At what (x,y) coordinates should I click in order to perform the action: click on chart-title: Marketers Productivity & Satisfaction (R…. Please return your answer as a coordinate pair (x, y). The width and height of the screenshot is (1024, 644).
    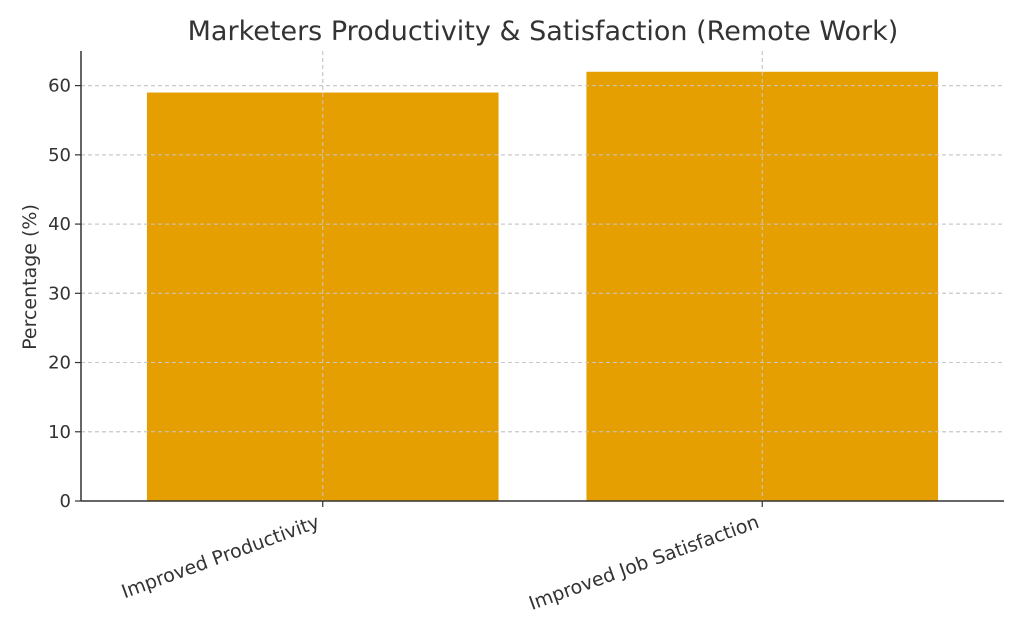
    Looking at the image, I should click on (543, 31).